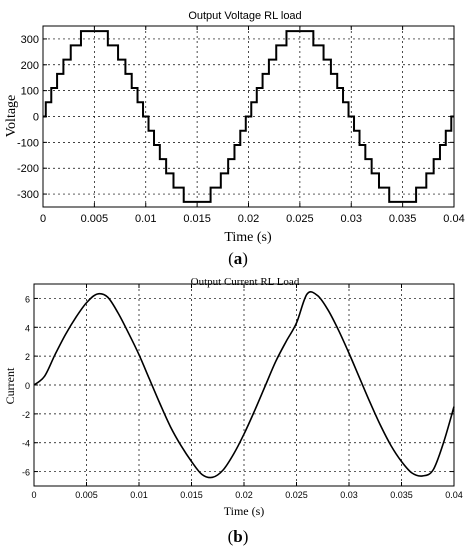 This screenshot has height=550, width=470. Describe the element at coordinates (28, 143) in the screenshot. I see `y-tick-label: -100` at that location.